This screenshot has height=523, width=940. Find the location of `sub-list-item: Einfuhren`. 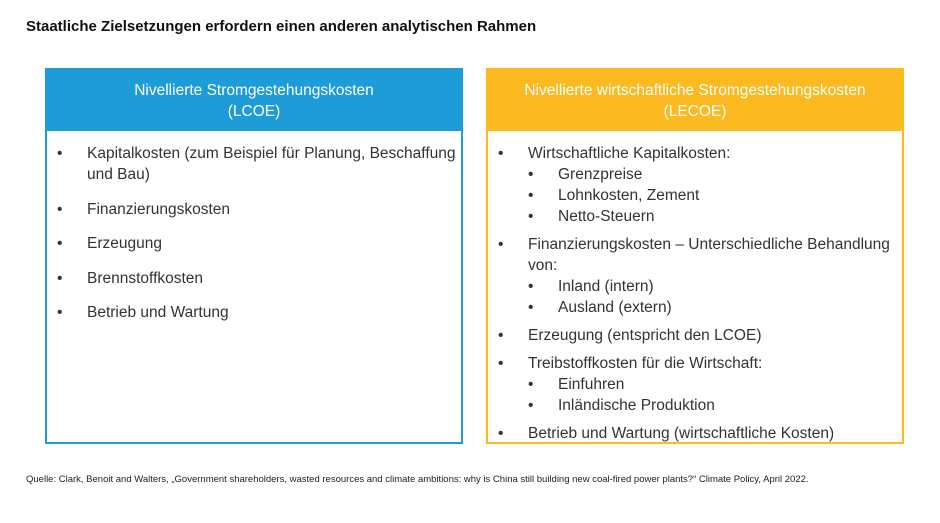

sub-list-item: Einfuhren is located at coordinates (715, 384).